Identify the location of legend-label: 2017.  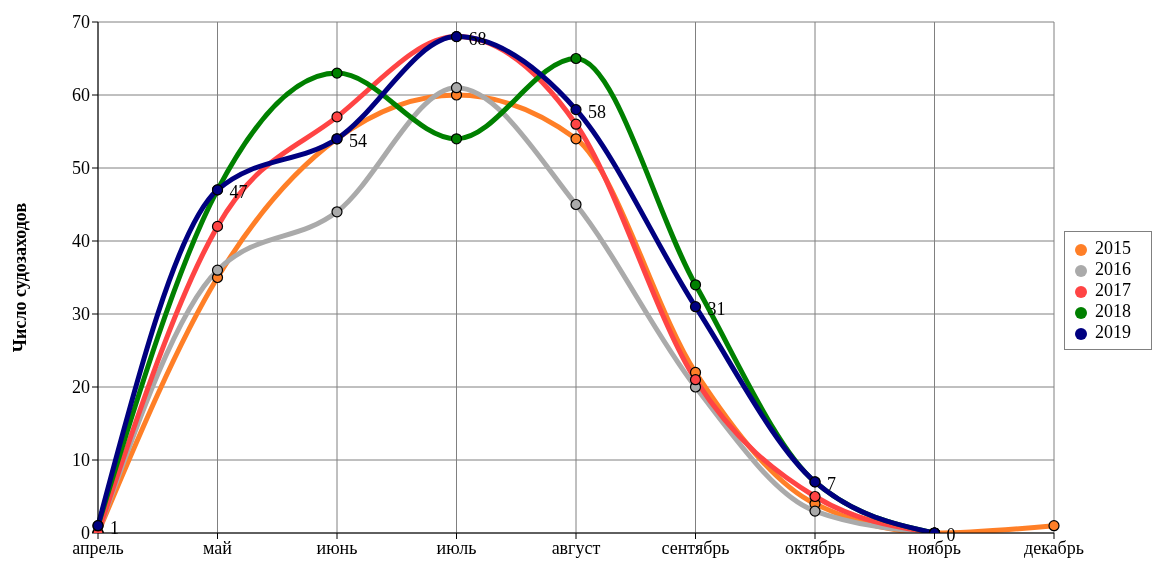
(1113, 290).